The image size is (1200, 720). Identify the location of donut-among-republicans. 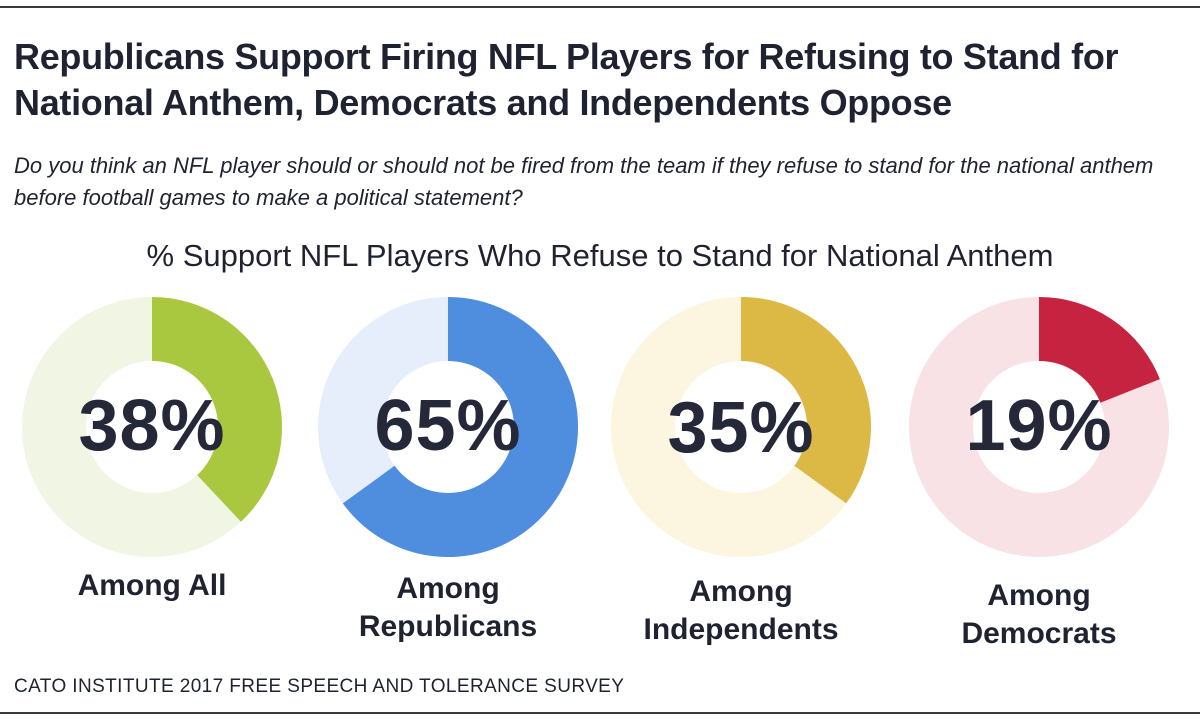
(448, 427).